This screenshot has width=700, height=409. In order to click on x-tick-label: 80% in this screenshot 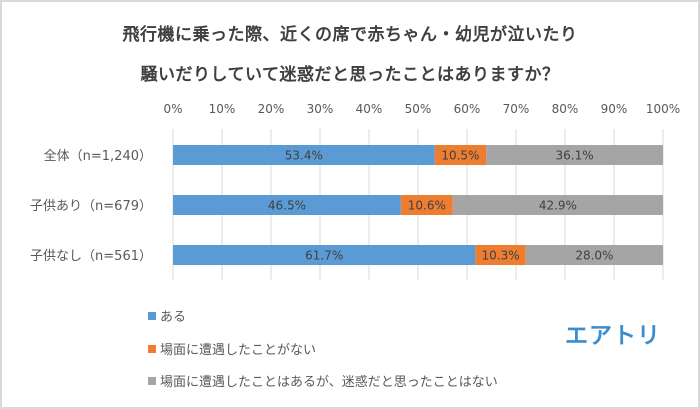, I will do `click(565, 109)`.